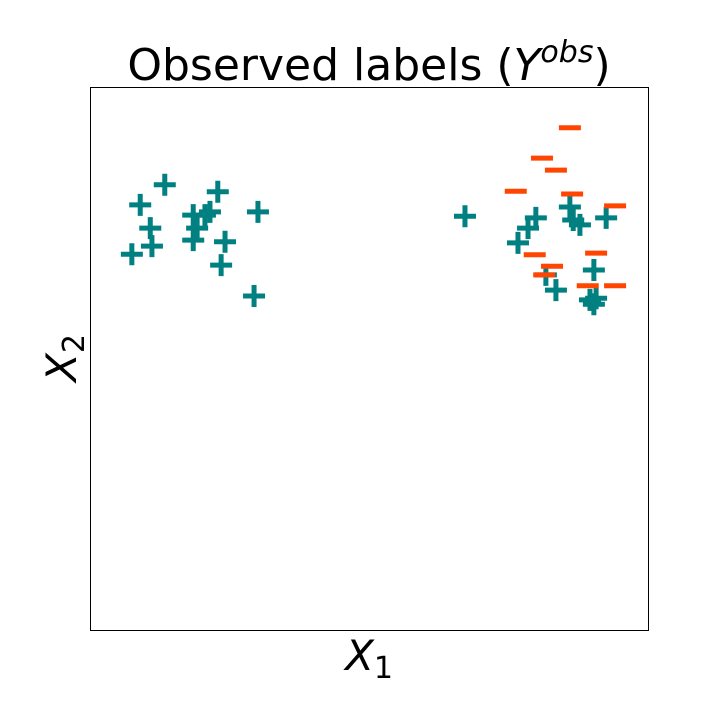 Image resolution: width=720 pixels, height=720 pixels. I want to click on y-axis-label: X2, so click(64, 359).